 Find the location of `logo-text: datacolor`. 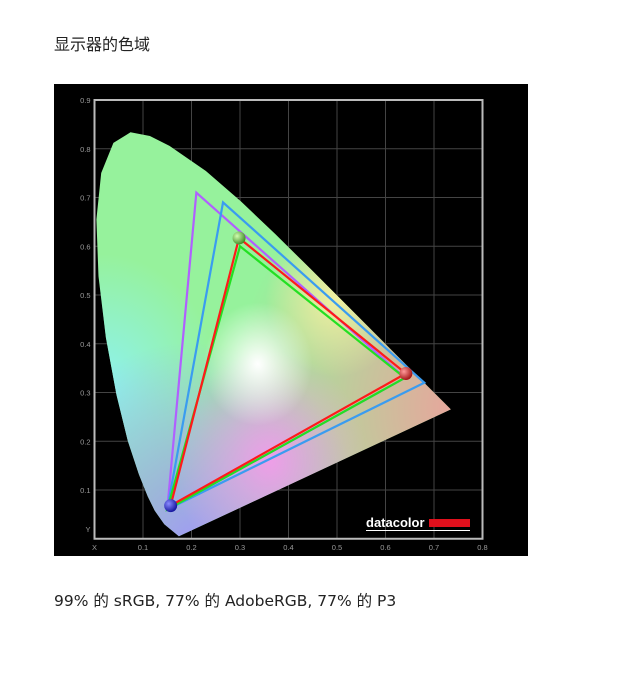

logo-text: datacolor is located at coordinates (395, 522).